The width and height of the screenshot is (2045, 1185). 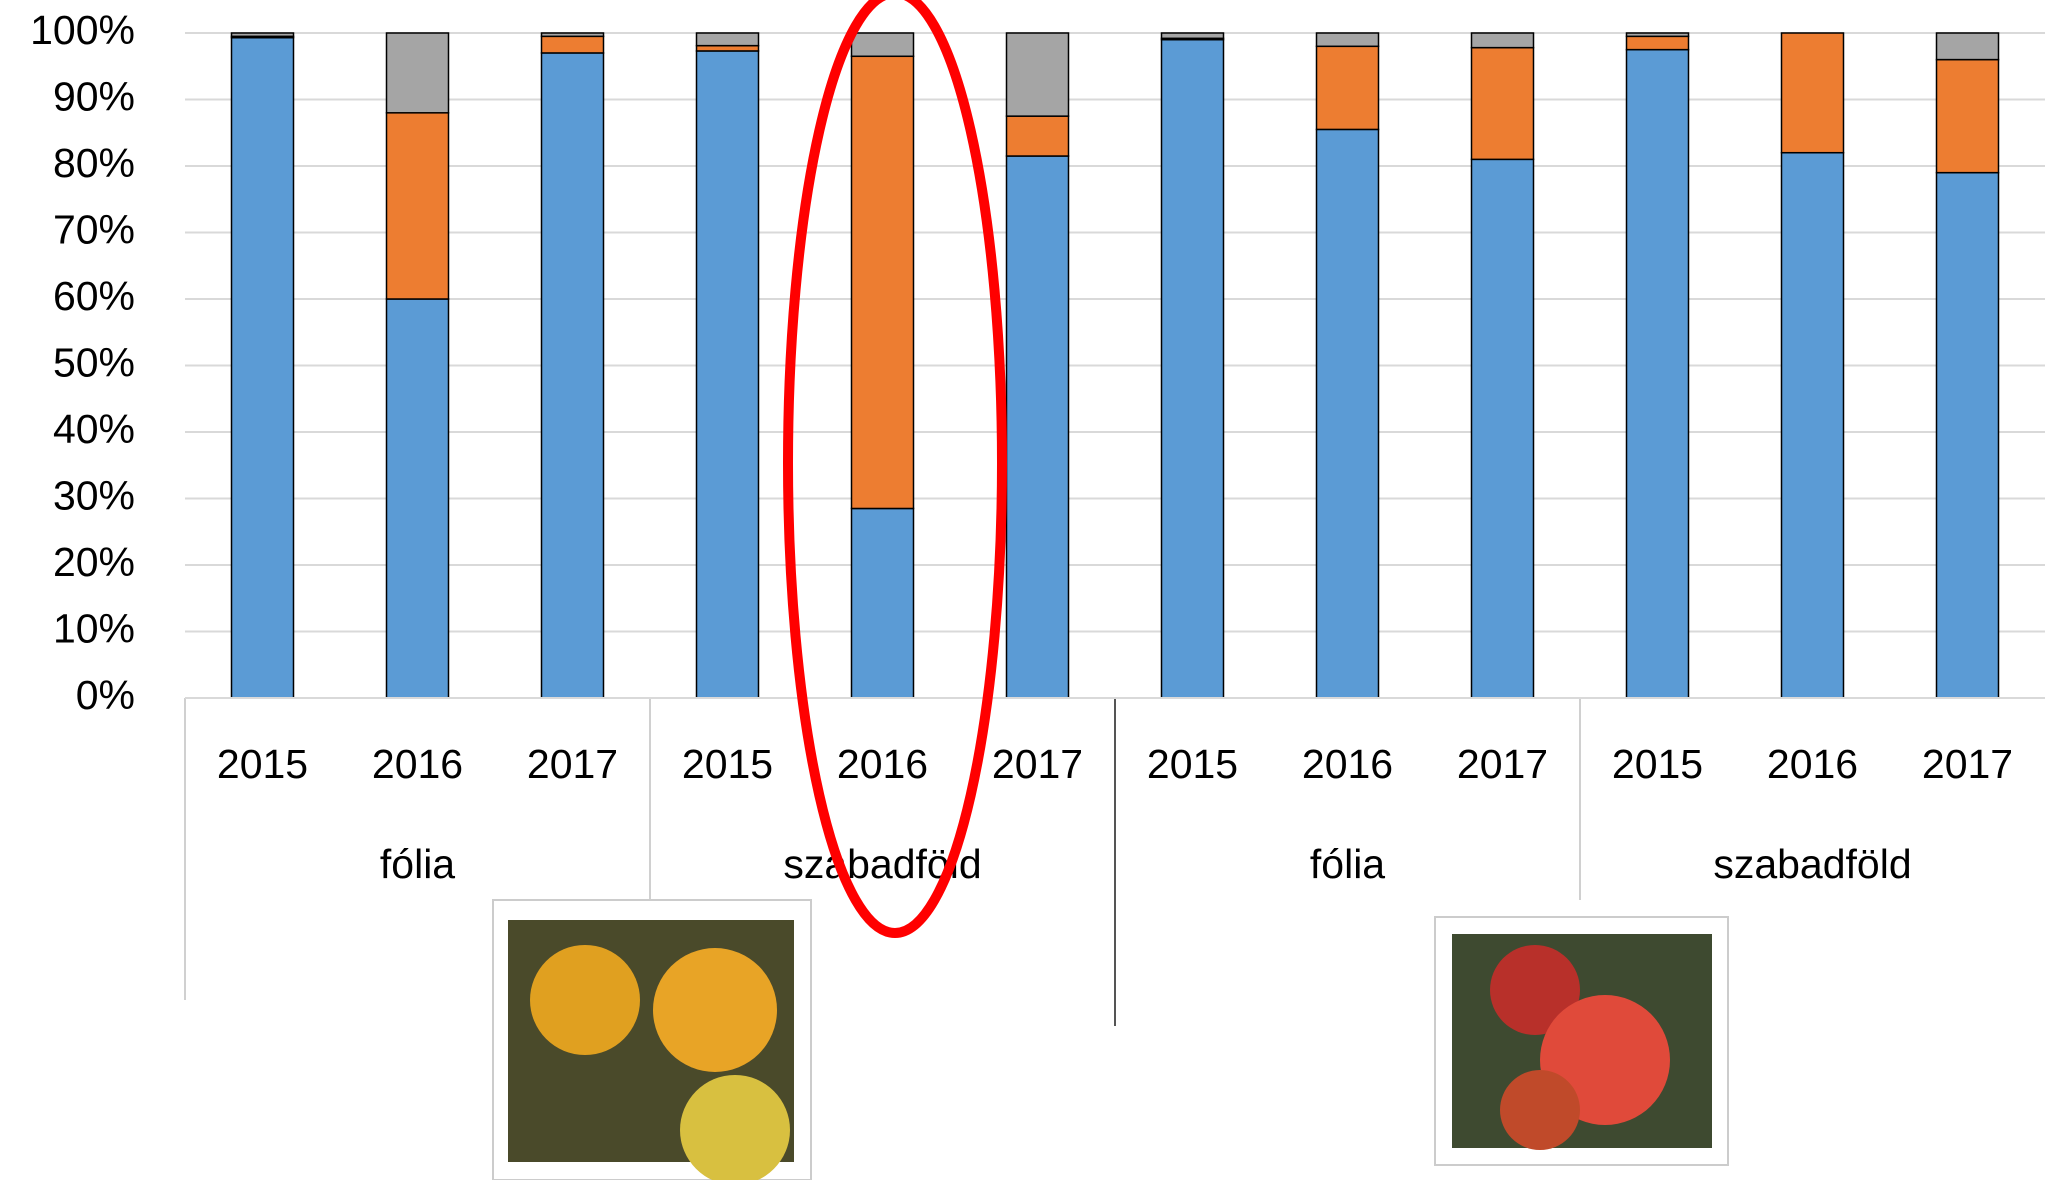 I want to click on y-tick-label: 30%, so click(x=94, y=495).